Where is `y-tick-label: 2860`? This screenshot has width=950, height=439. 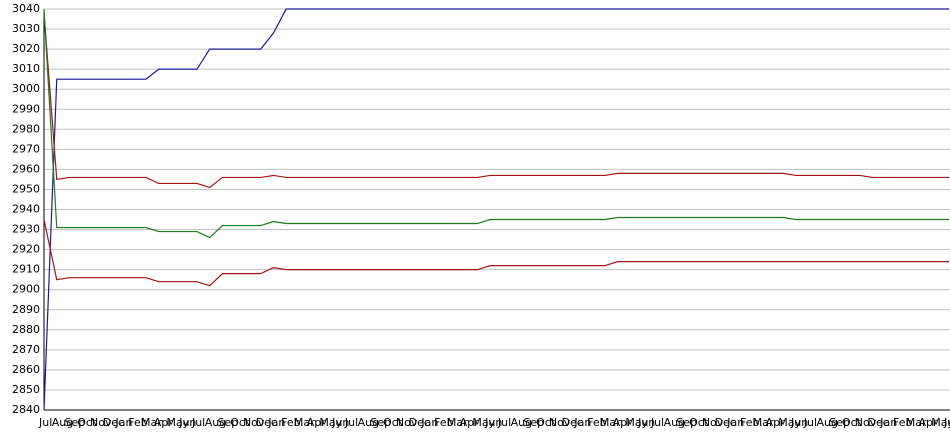 y-tick-label: 2860 is located at coordinates (26, 369).